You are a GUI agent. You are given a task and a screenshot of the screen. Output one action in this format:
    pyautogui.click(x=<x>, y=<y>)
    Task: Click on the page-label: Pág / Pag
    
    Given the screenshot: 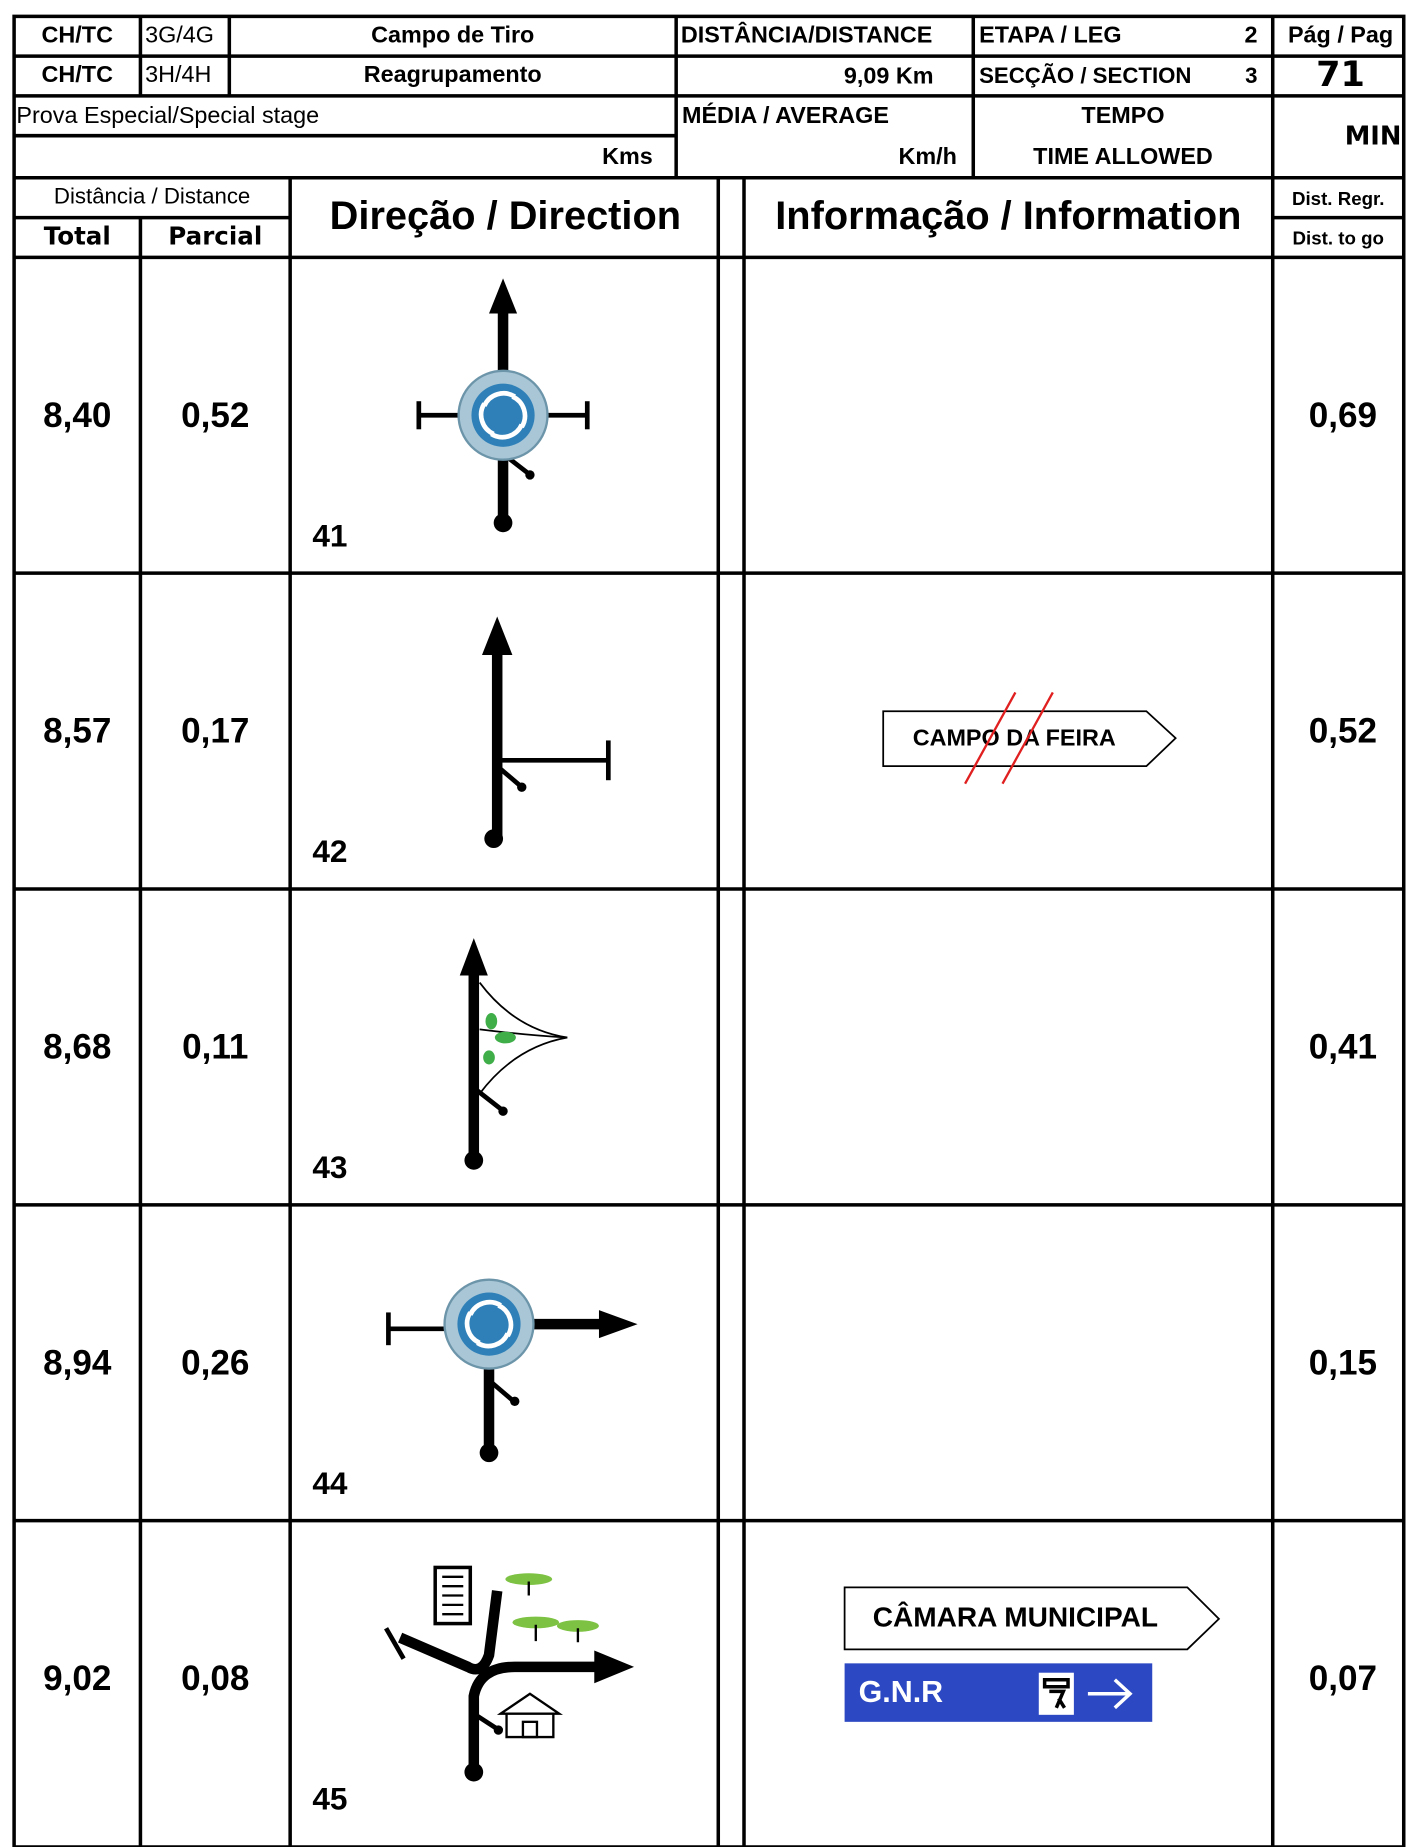 What is the action you would take?
    pyautogui.click(x=1340, y=34)
    